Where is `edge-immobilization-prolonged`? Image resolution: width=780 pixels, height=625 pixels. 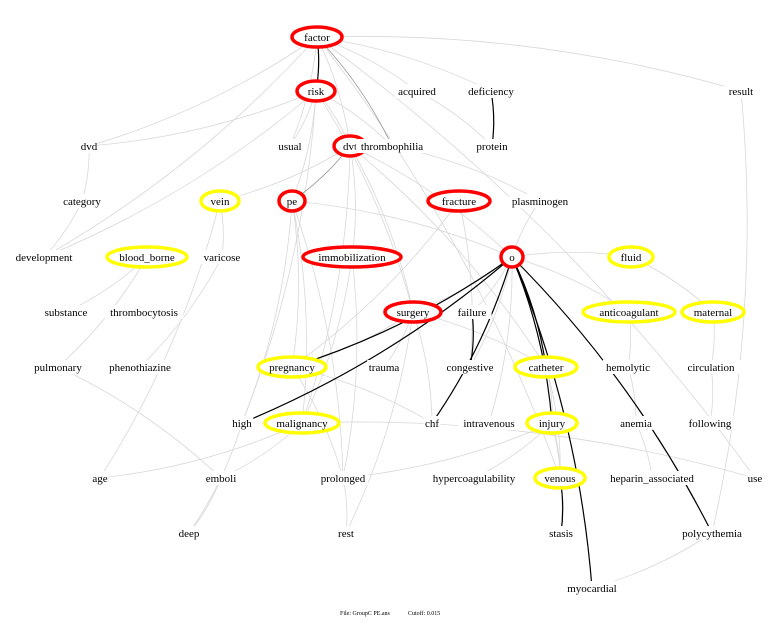 edge-immobilization-prolonged is located at coordinates (350, 367).